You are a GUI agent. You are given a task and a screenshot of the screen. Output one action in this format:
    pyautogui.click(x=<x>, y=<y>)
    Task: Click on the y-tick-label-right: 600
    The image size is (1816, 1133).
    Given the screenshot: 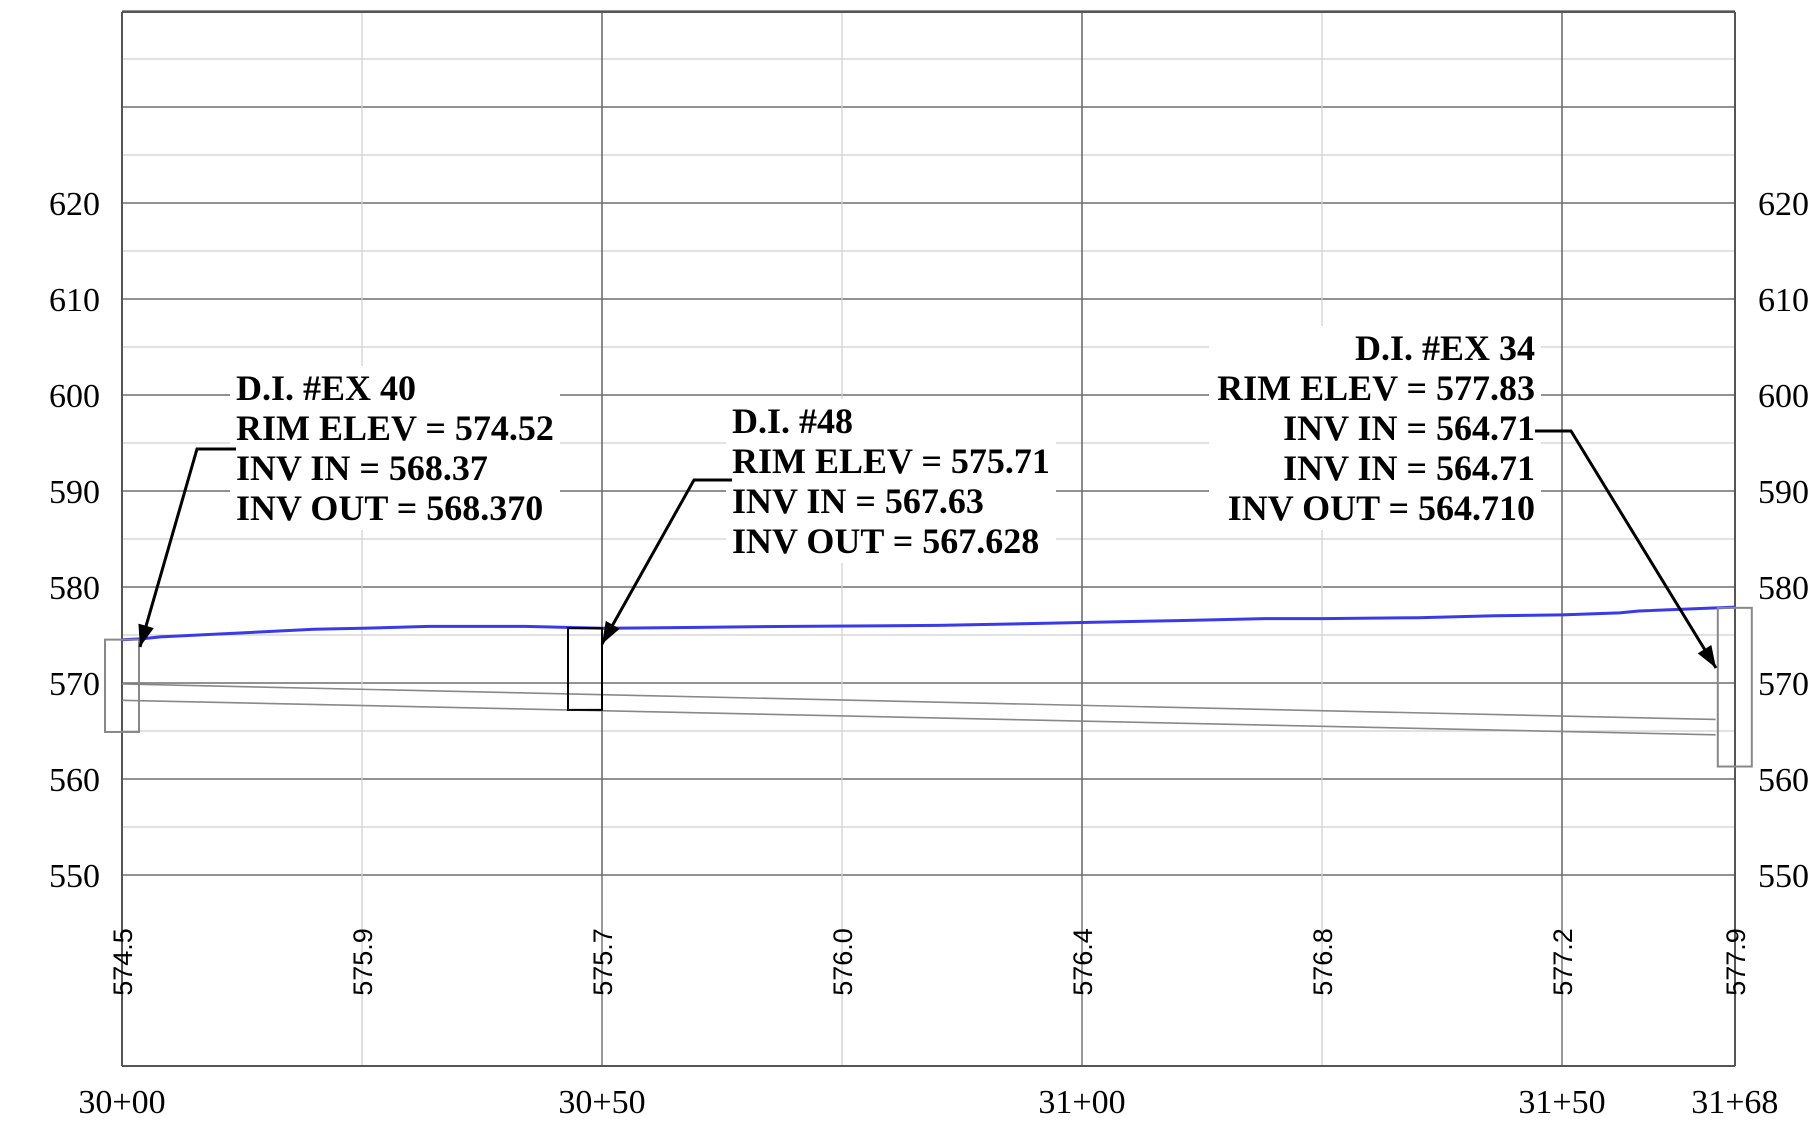 What is the action you would take?
    pyautogui.click(x=1783, y=396)
    